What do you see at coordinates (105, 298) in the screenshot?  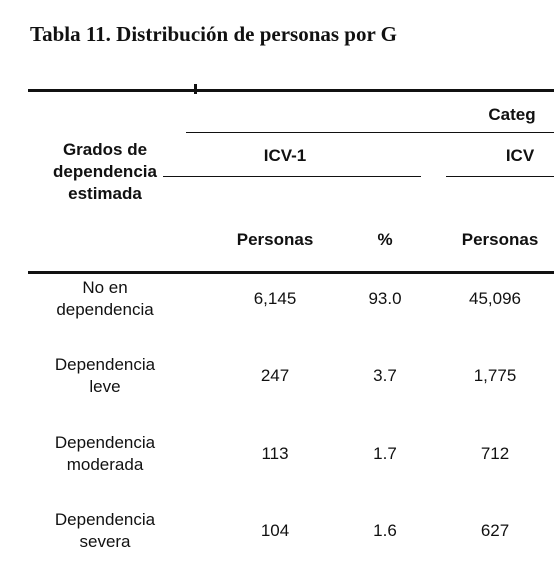 I see `row-label: No en dependencia` at bounding box center [105, 298].